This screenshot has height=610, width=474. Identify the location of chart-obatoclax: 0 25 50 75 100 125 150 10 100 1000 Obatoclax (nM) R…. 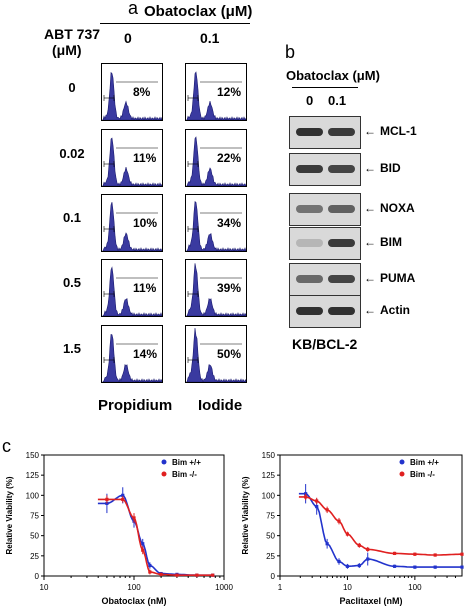
(119, 528).